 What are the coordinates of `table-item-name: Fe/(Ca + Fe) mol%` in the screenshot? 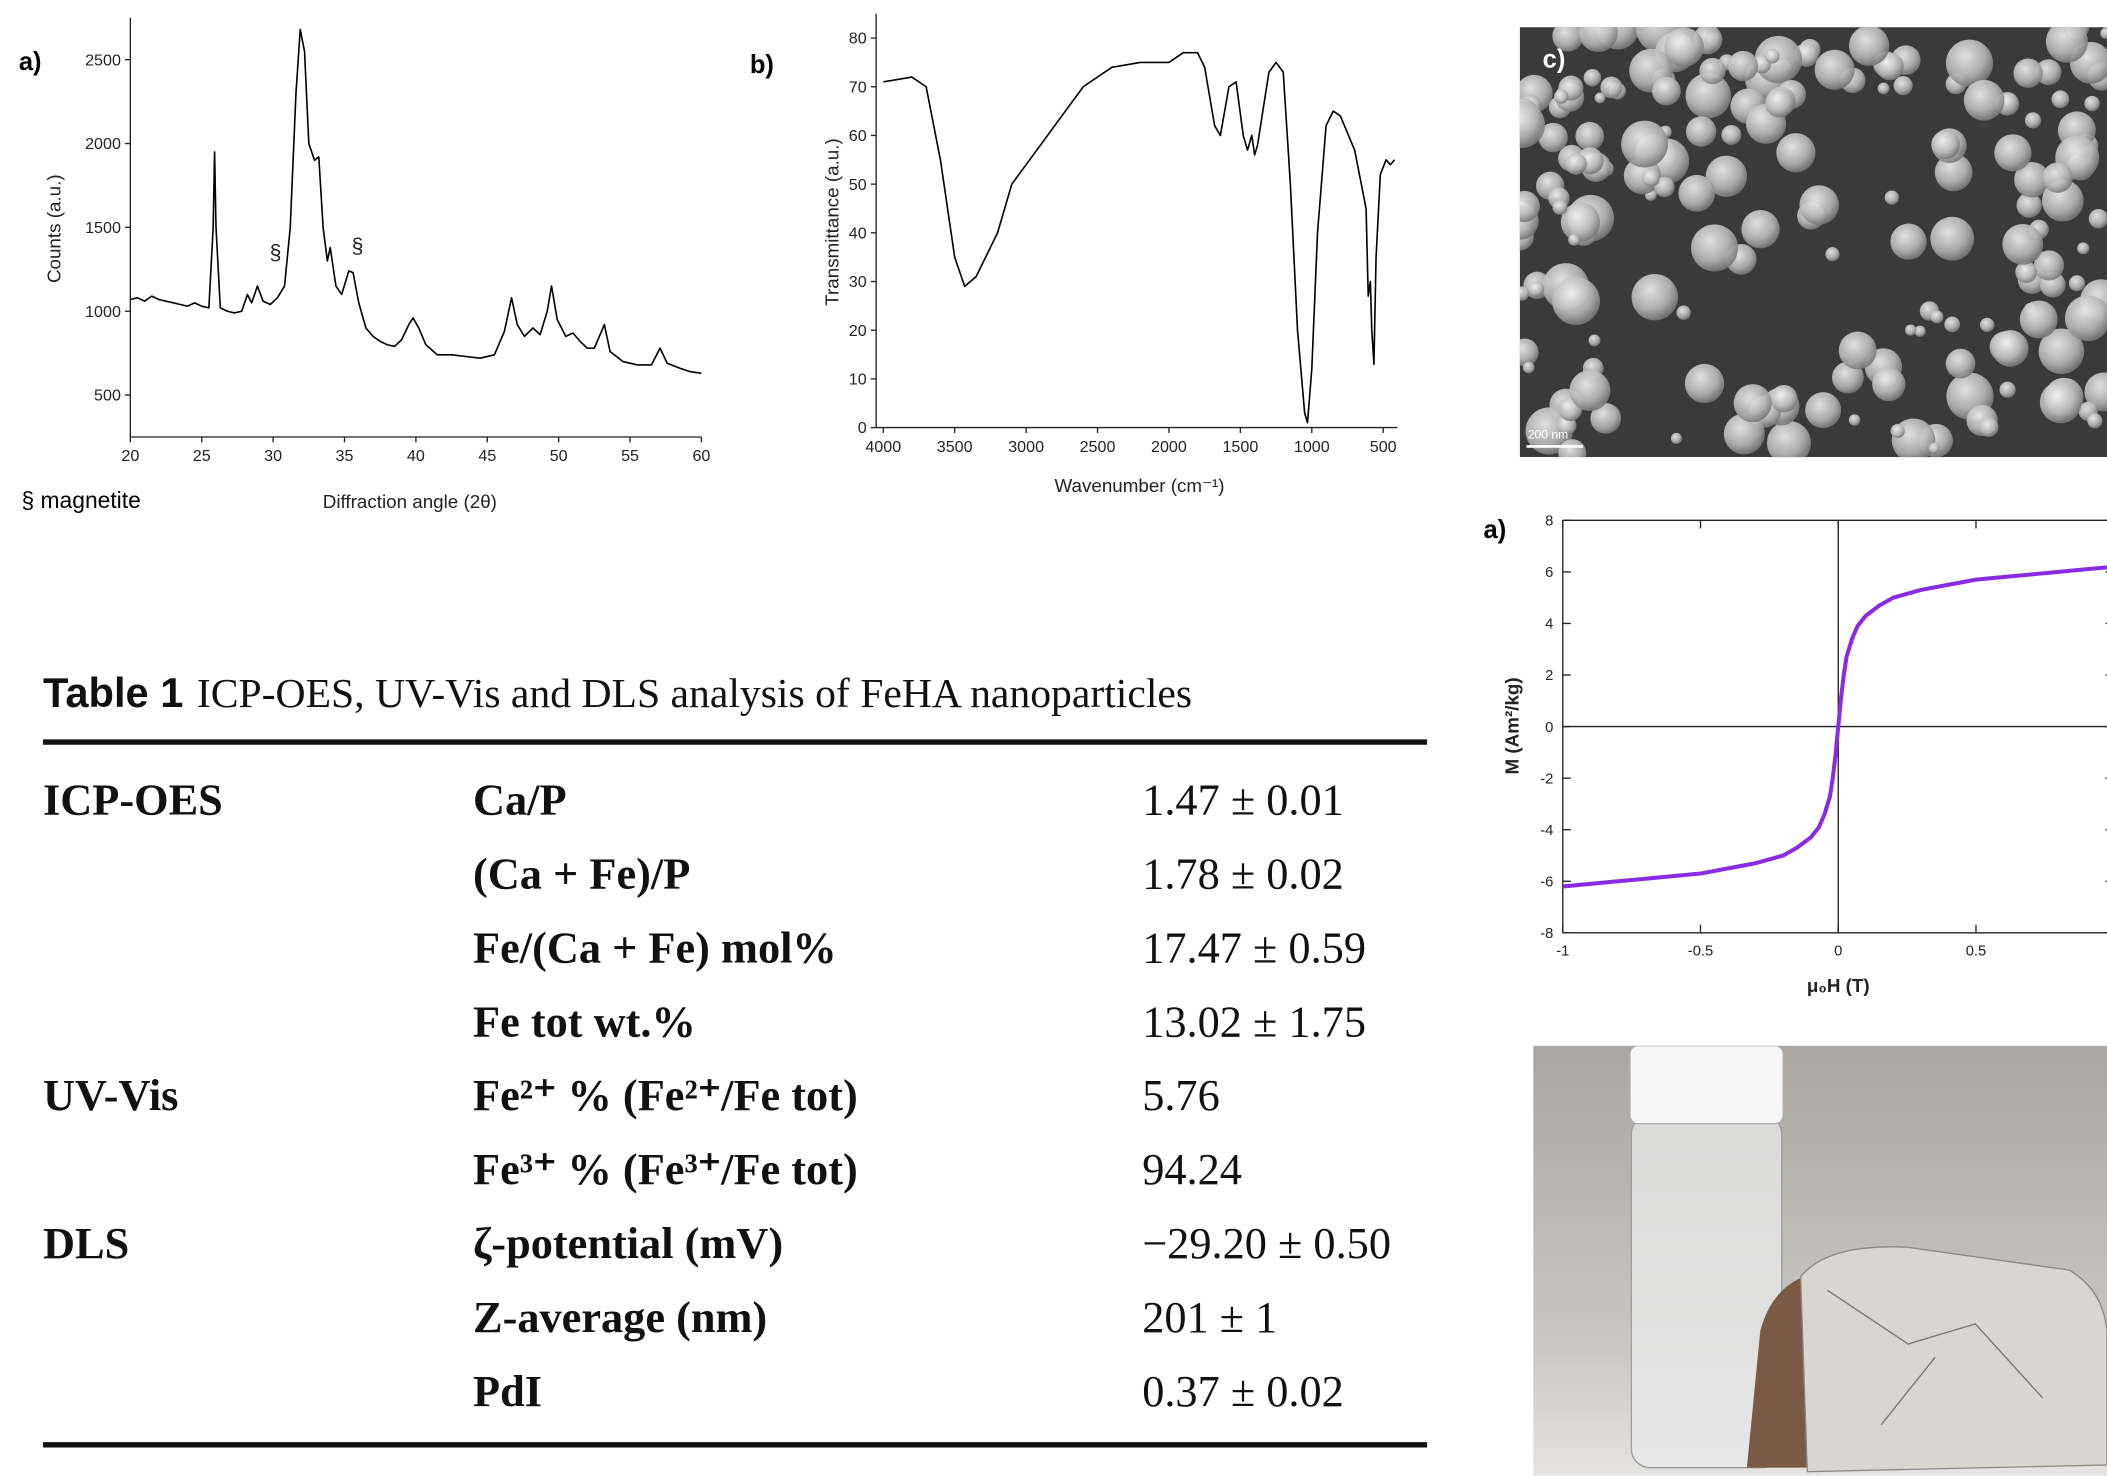 It's located at (655, 947).